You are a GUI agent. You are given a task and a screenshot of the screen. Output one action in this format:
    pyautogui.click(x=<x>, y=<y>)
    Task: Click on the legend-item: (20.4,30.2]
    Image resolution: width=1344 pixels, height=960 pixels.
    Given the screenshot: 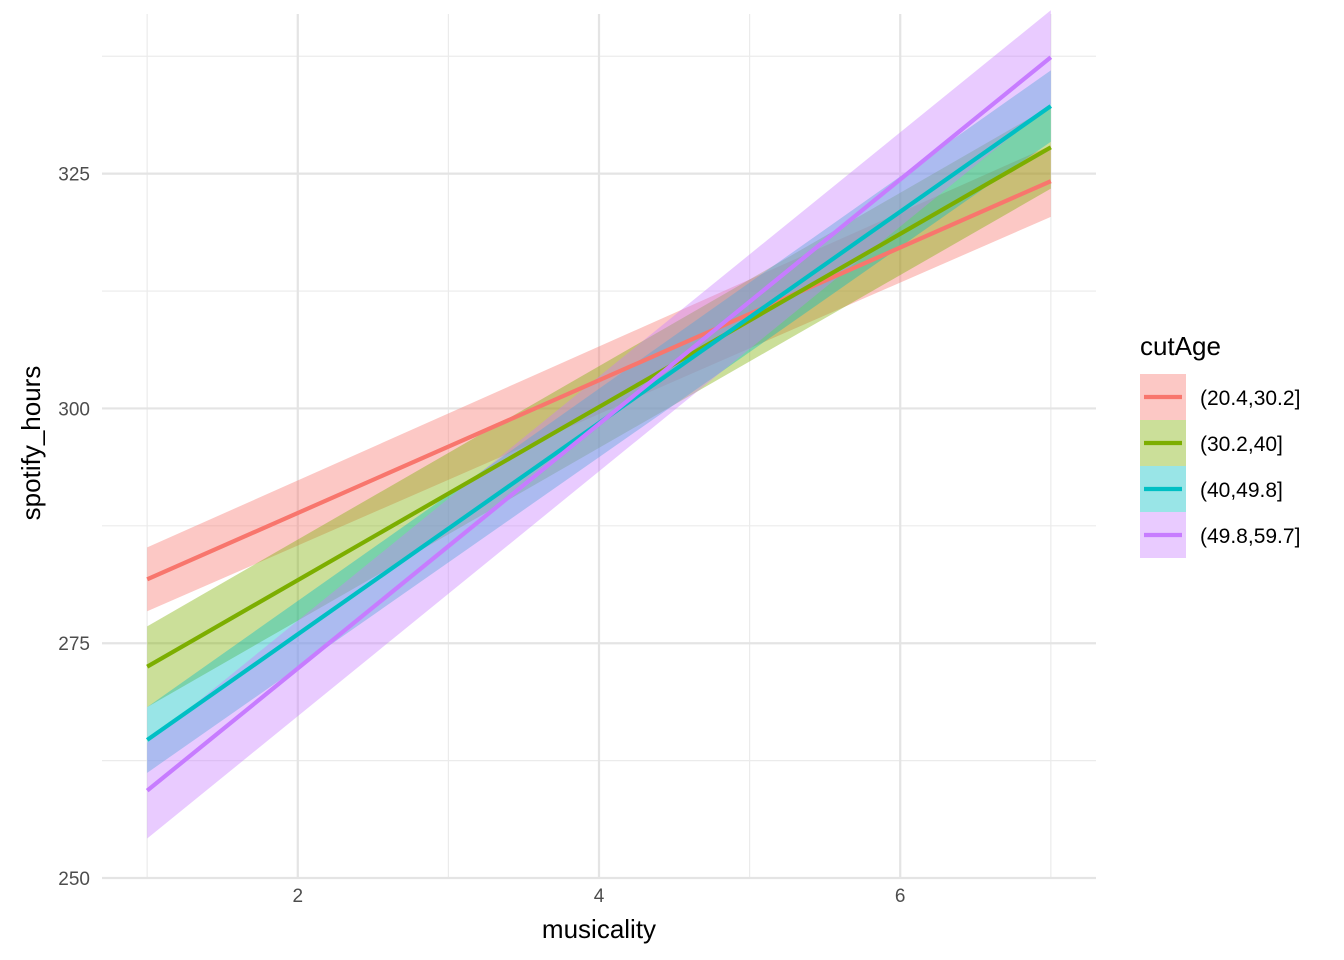 What is the action you would take?
    pyautogui.click(x=1220, y=397)
    